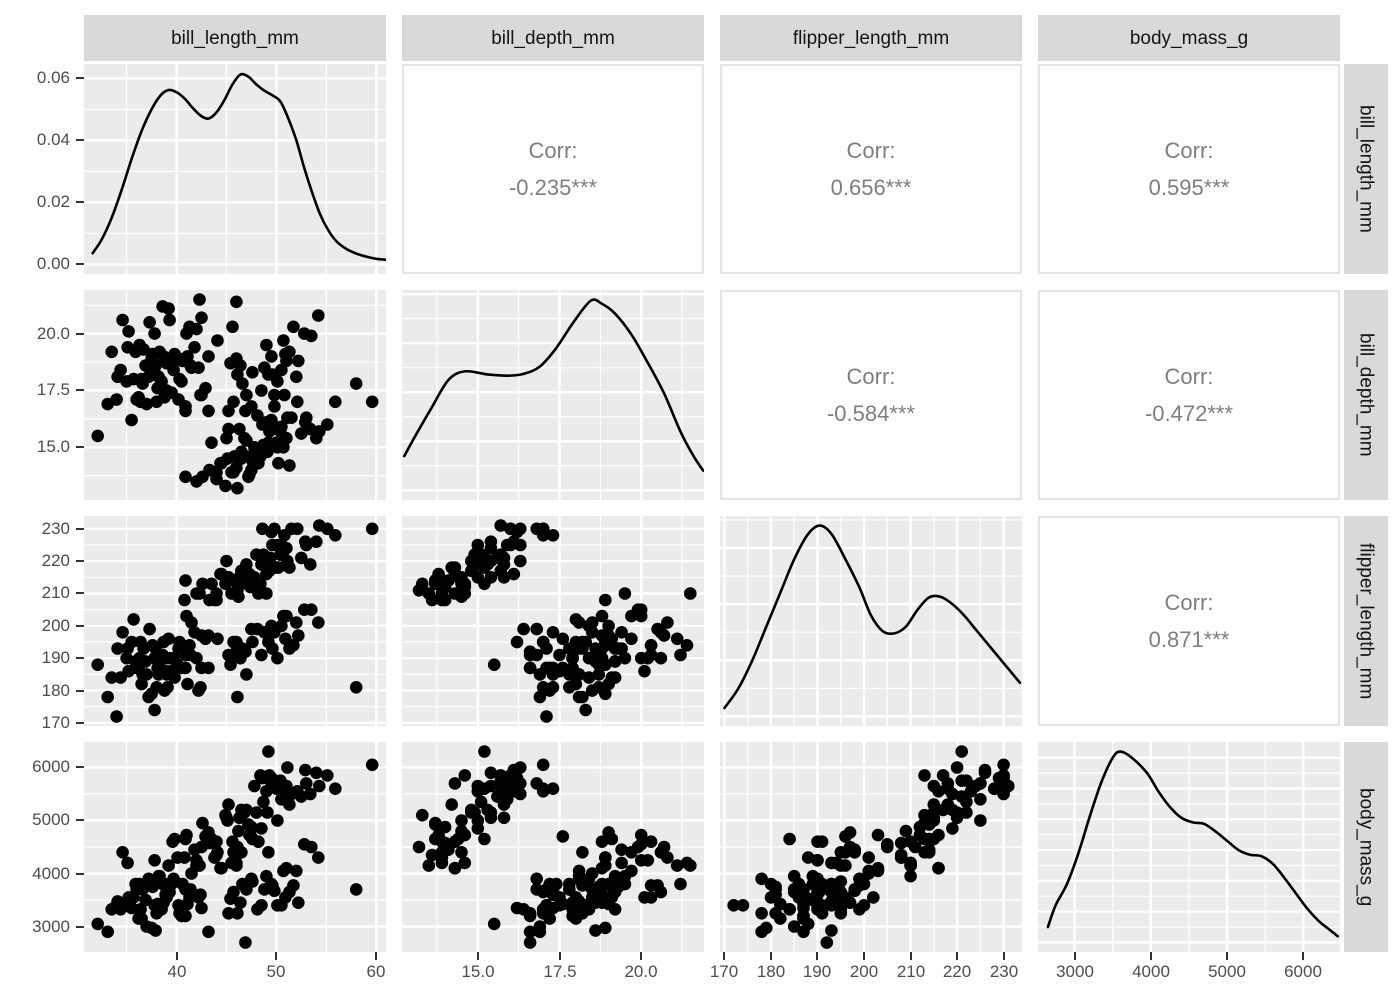  I want to click on strip-right-body-mass: body_mass_g, so click(1366, 847).